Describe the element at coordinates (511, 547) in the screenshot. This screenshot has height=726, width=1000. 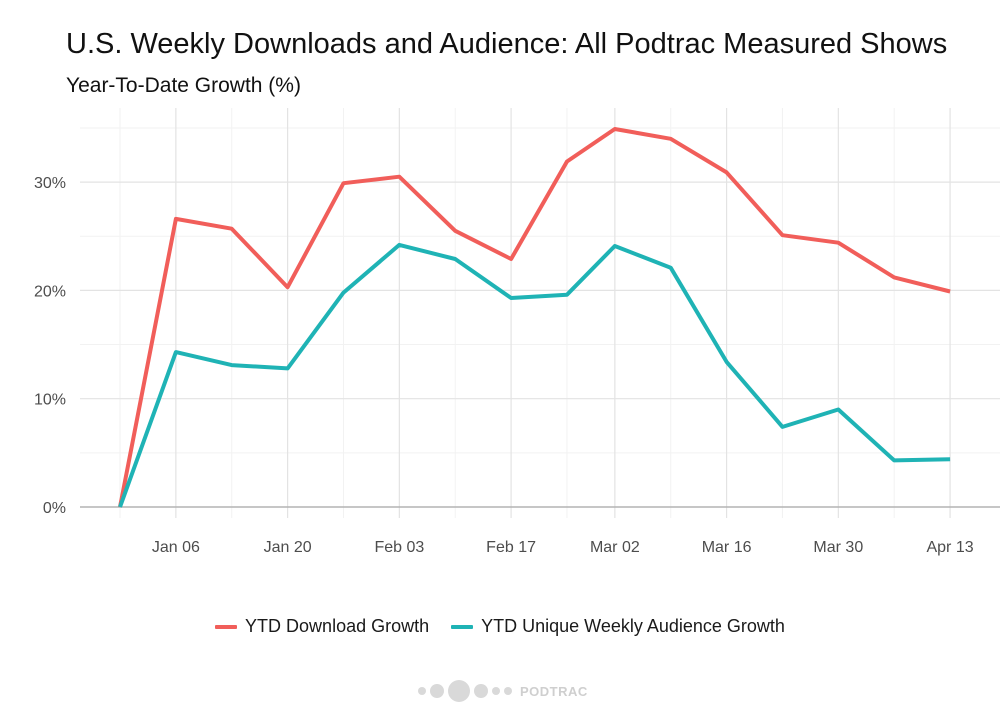
I see `x-tick-label: Feb 17` at that location.